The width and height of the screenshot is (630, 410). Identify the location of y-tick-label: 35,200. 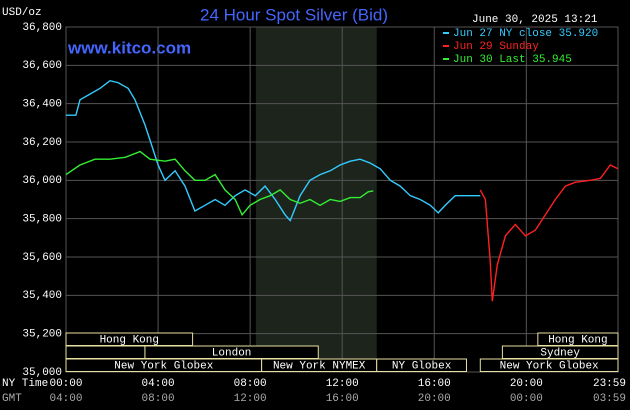
(42, 335).